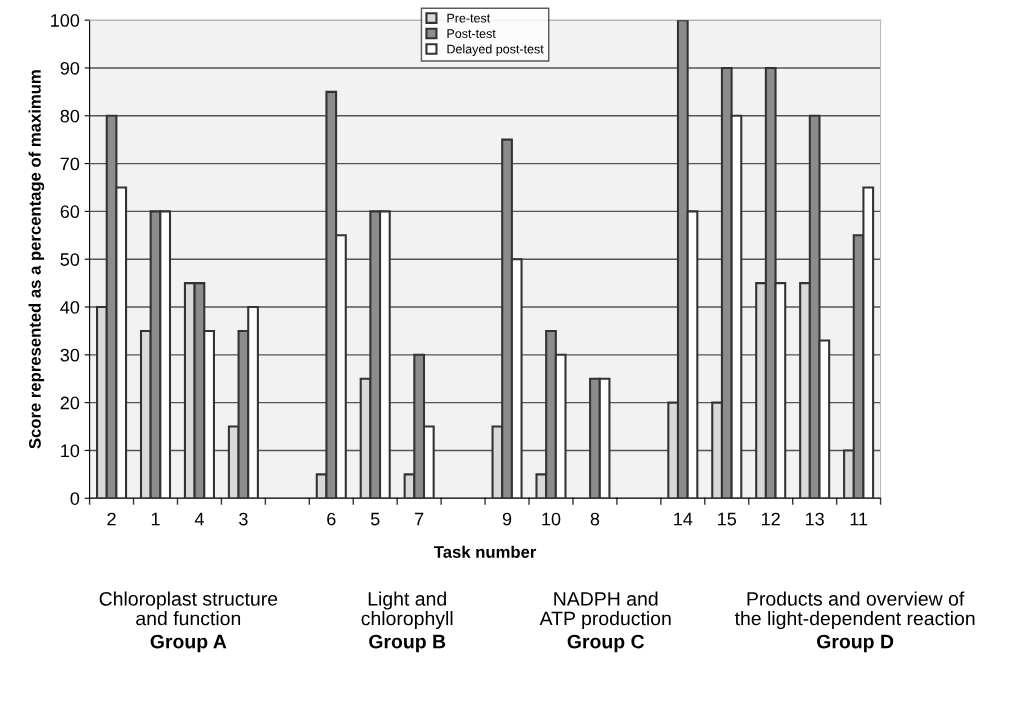  Describe the element at coordinates (469, 18) in the screenshot. I see `legend-label: Pre-test` at that location.